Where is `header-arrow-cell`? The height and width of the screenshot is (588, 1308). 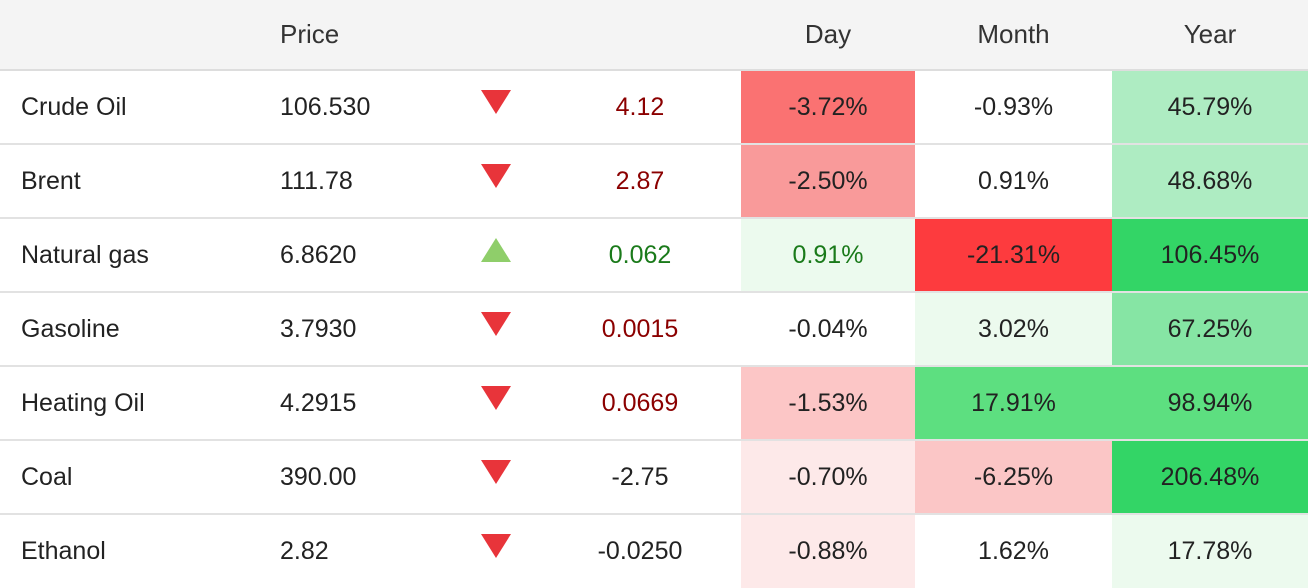
header-arrow-cell is located at coordinates (498, 35).